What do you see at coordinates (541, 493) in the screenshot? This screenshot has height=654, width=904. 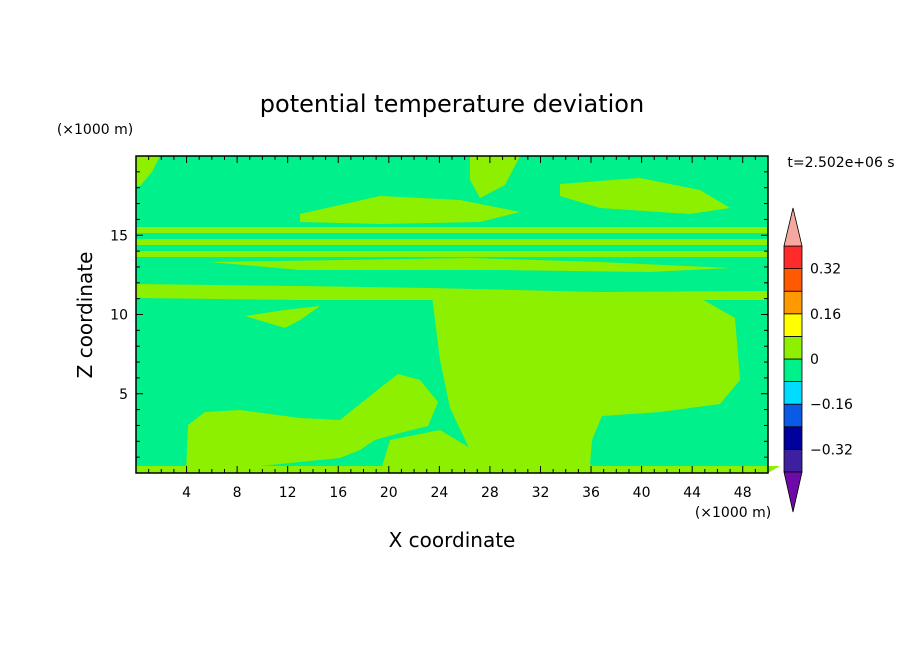 I see `x-tick-label: 32` at bounding box center [541, 493].